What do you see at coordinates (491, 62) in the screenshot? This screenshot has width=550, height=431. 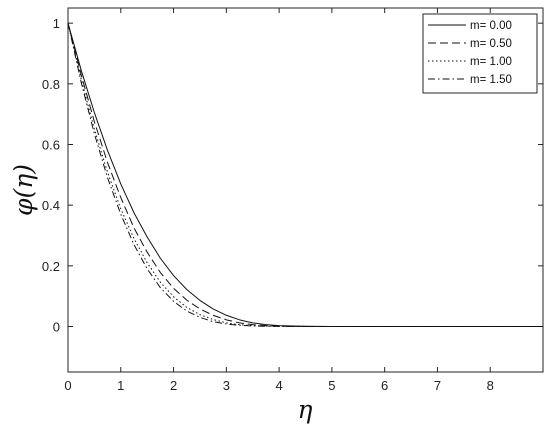 I see `legend-label: m= 1.00` at bounding box center [491, 62].